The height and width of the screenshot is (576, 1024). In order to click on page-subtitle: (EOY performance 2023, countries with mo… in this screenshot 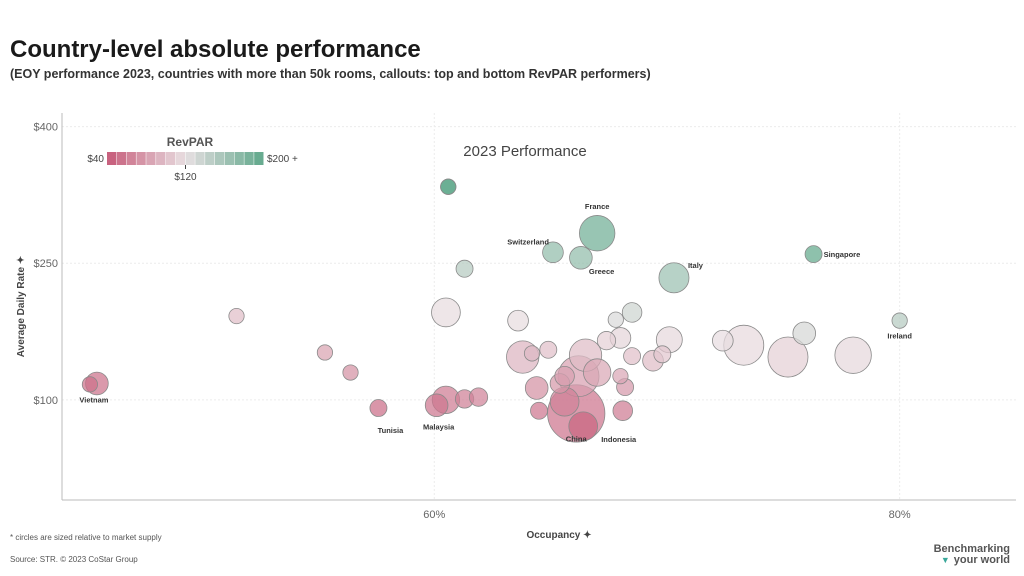, I will do `click(330, 74)`.